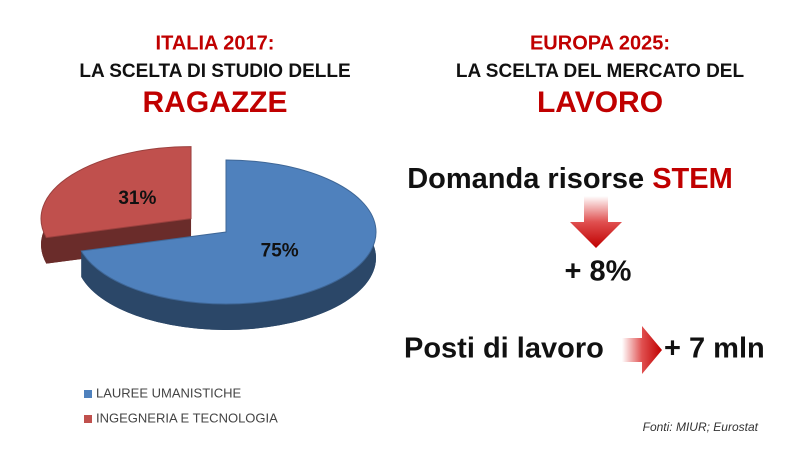 This screenshot has height=450, width=800. Describe the element at coordinates (169, 392) in the screenshot. I see `legend-entry: LAUREE UMANISTICHE` at that location.